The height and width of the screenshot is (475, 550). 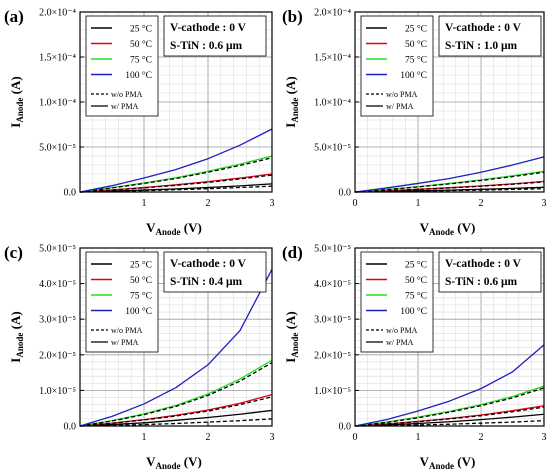 What do you see at coordinates (481, 46) in the screenshot?
I see `annotation-line: S-TiN : 1.0 μm` at bounding box center [481, 46].